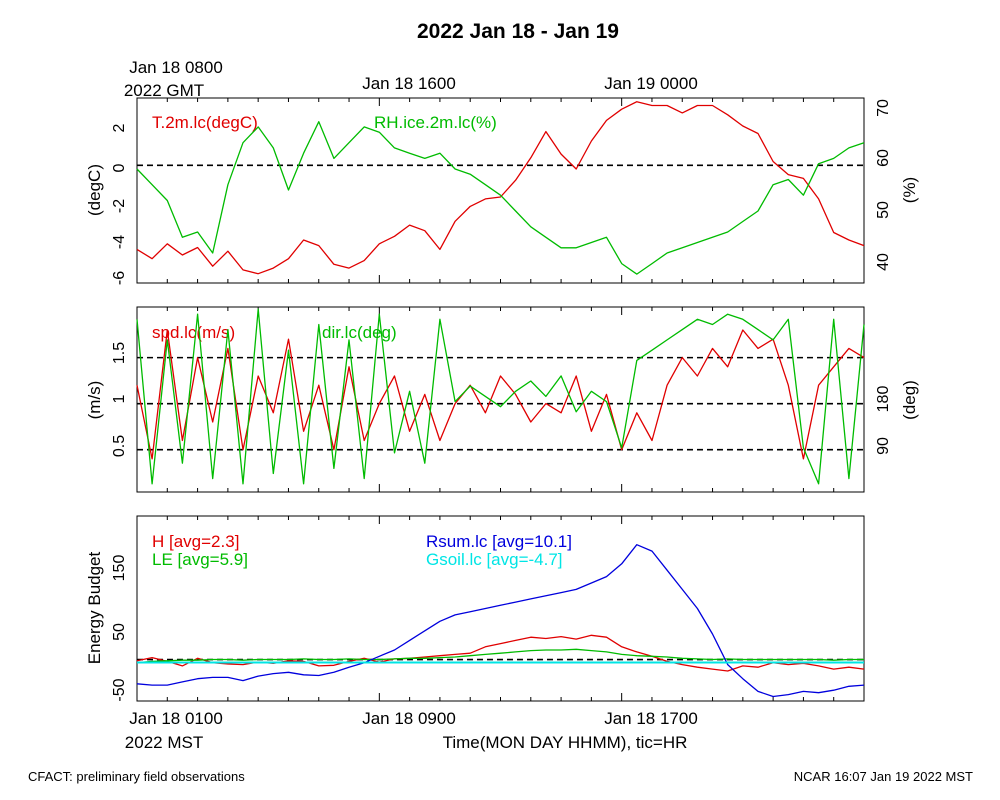  I want to click on footer-left: CFACT: preliminary field observations, so click(136, 776).